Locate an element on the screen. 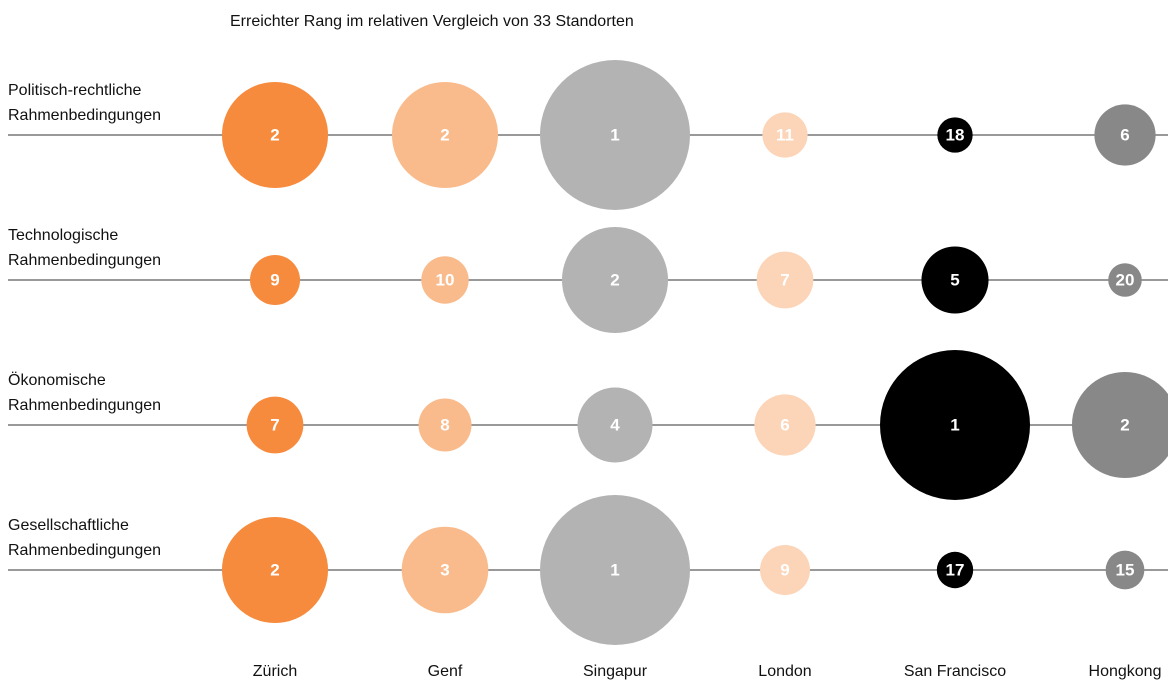  column-label: London is located at coordinates (784, 671).